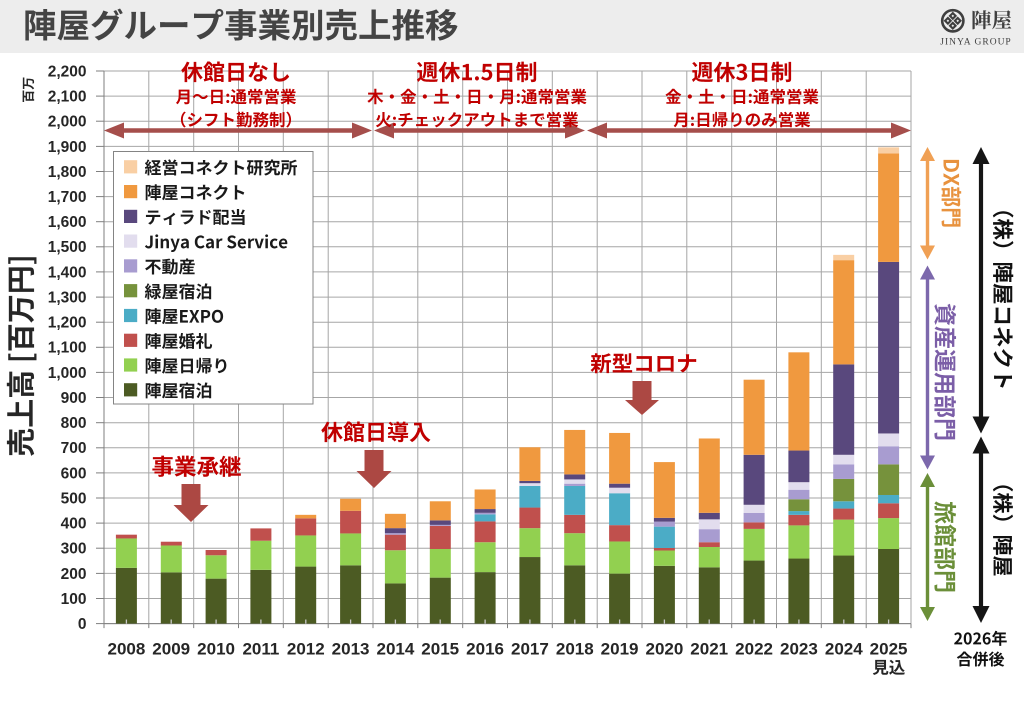 Image resolution: width=1024 pixels, height=709 pixels. What do you see at coordinates (395, 649) in the screenshot?
I see `svg-text: 2014` at bounding box center [395, 649].